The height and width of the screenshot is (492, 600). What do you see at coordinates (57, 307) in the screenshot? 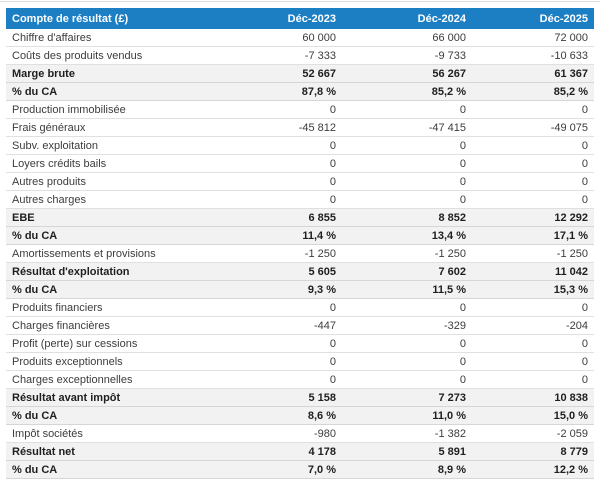
I see `row-label: Produits financiers` at bounding box center [57, 307].